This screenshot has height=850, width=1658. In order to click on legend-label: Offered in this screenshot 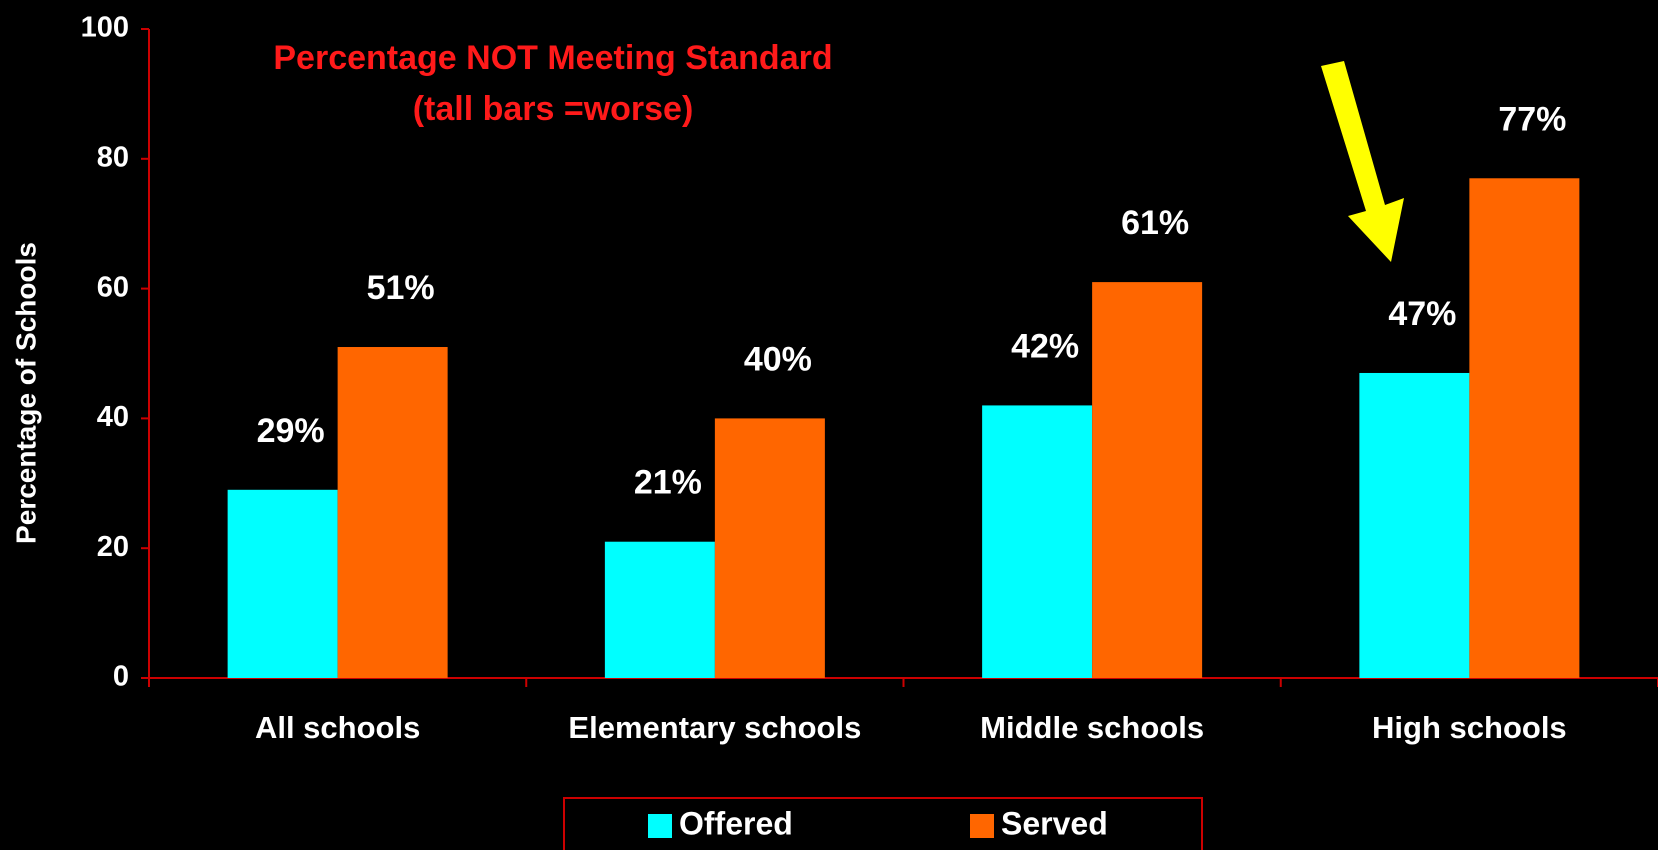, I will do `click(736, 823)`.